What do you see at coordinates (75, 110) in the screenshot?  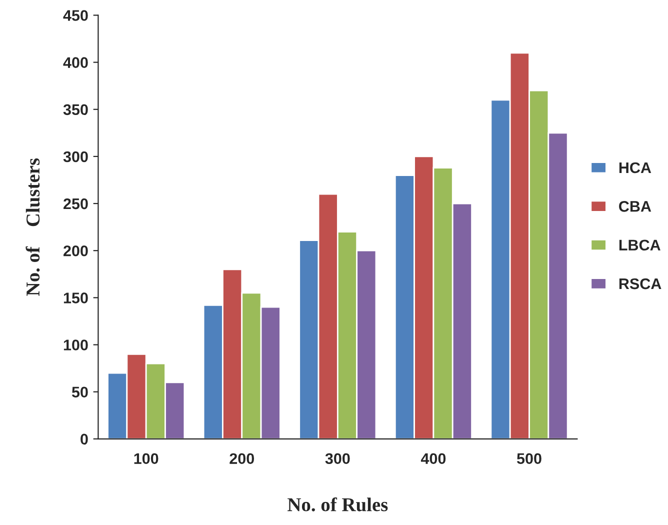 I see `y-tick-label: 350` at bounding box center [75, 110].